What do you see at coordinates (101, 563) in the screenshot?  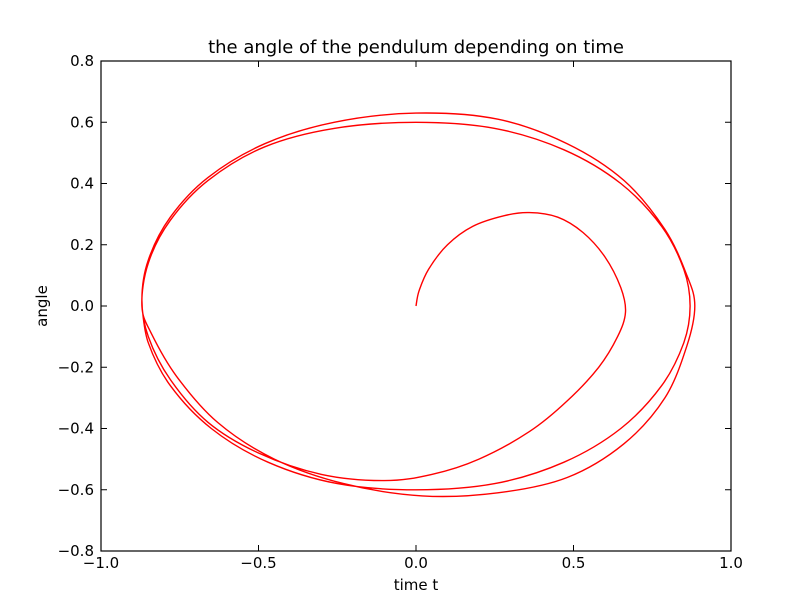 I see `x-tick-label: −1.0` at bounding box center [101, 563].